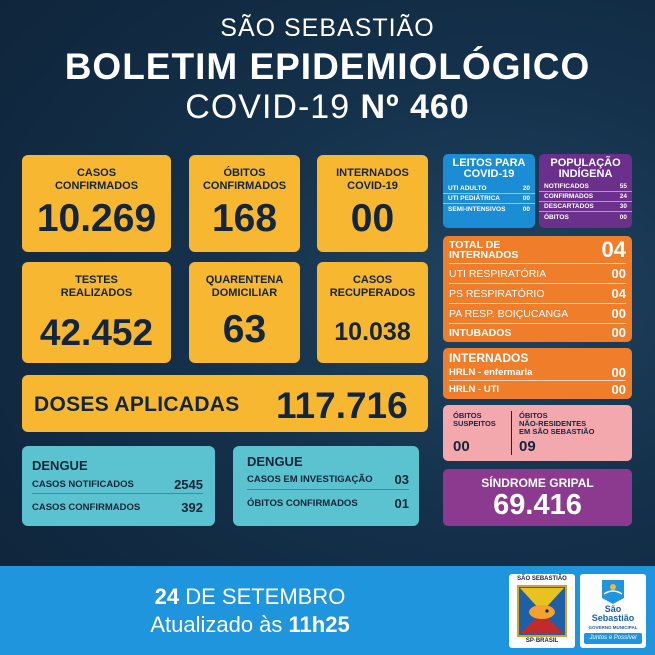  What do you see at coordinates (327, 66) in the screenshot?
I see `page-title: BOLETIM EPIDEMIOLÓGICO` at bounding box center [327, 66].